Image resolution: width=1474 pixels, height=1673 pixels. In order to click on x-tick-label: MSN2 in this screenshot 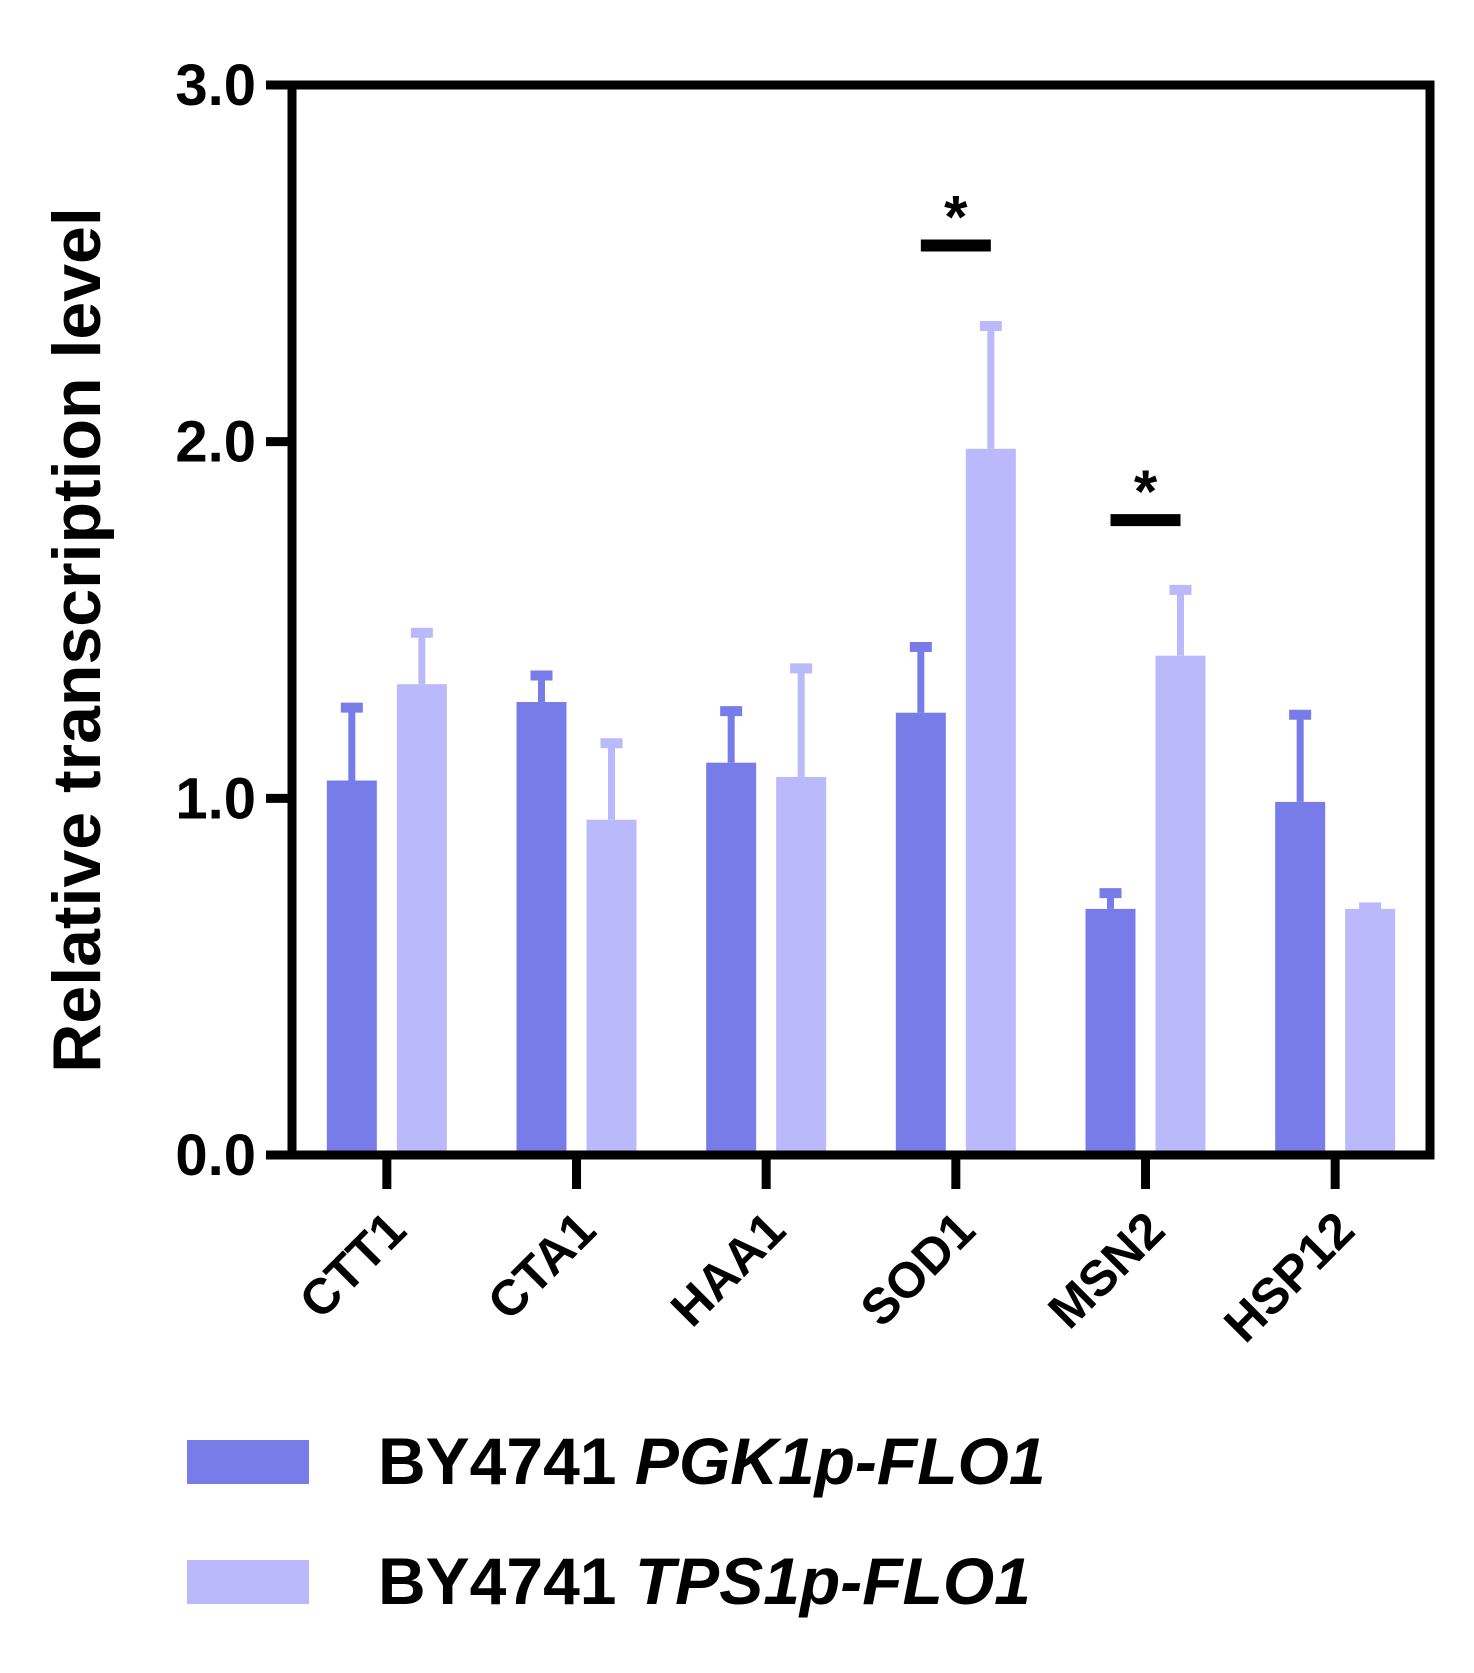, I will do `click(1106, 1270)`.